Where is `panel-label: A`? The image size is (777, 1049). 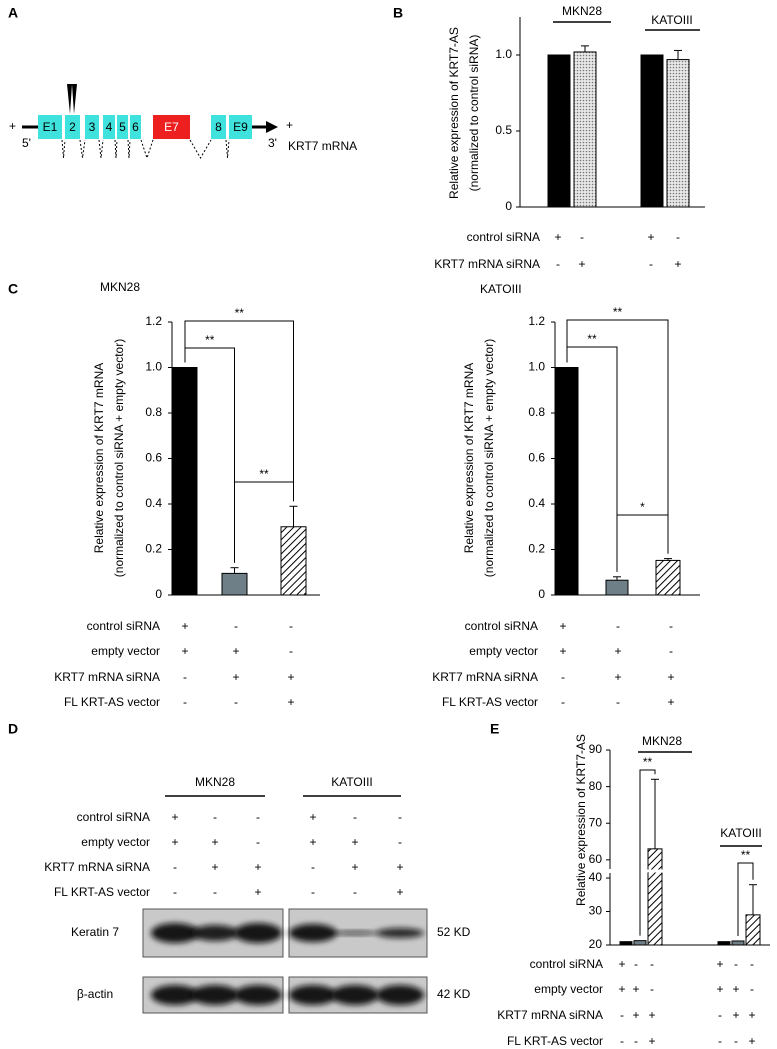 panel-label: A is located at coordinates (13, 13).